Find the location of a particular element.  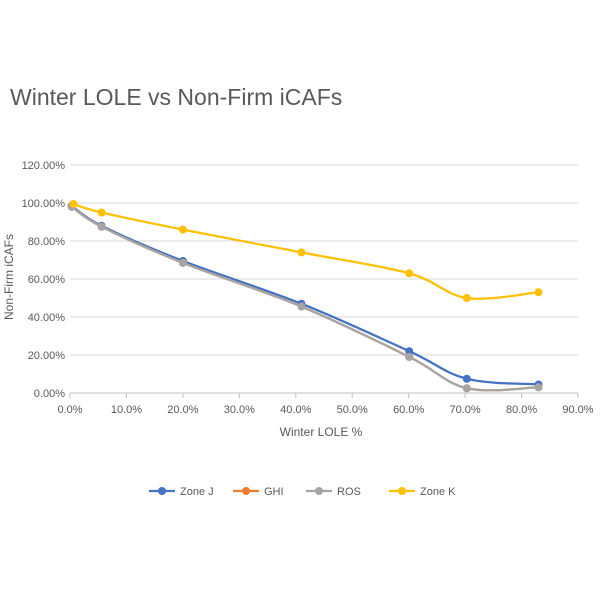

x-tick-label: 40.0% is located at coordinates (295, 410).